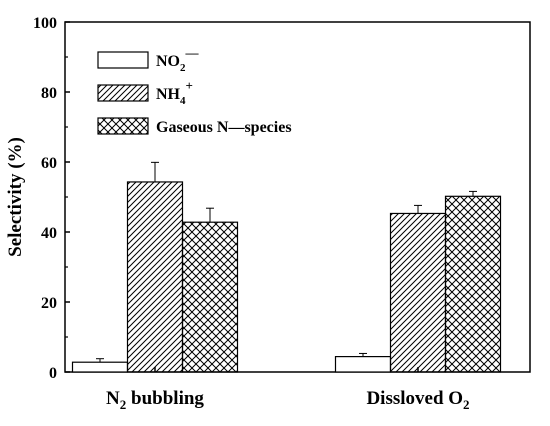 The height and width of the screenshot is (426, 550). Describe the element at coordinates (15, 197) in the screenshot. I see `y-axis-label: Selectivity (%)` at that location.